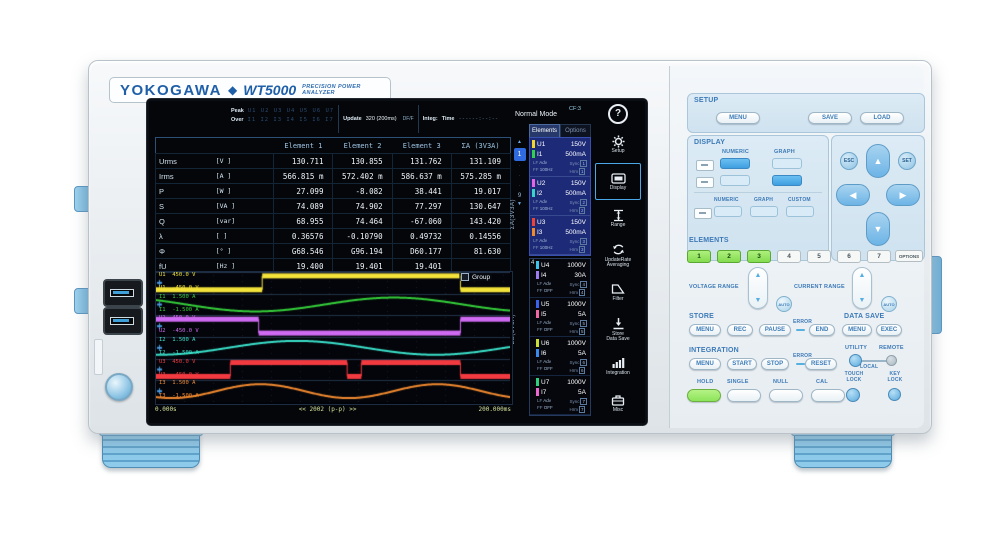 The width and height of the screenshot is (1000, 540). What do you see at coordinates (519, 154) in the screenshot?
I see `page-current: 1` at bounding box center [519, 154].